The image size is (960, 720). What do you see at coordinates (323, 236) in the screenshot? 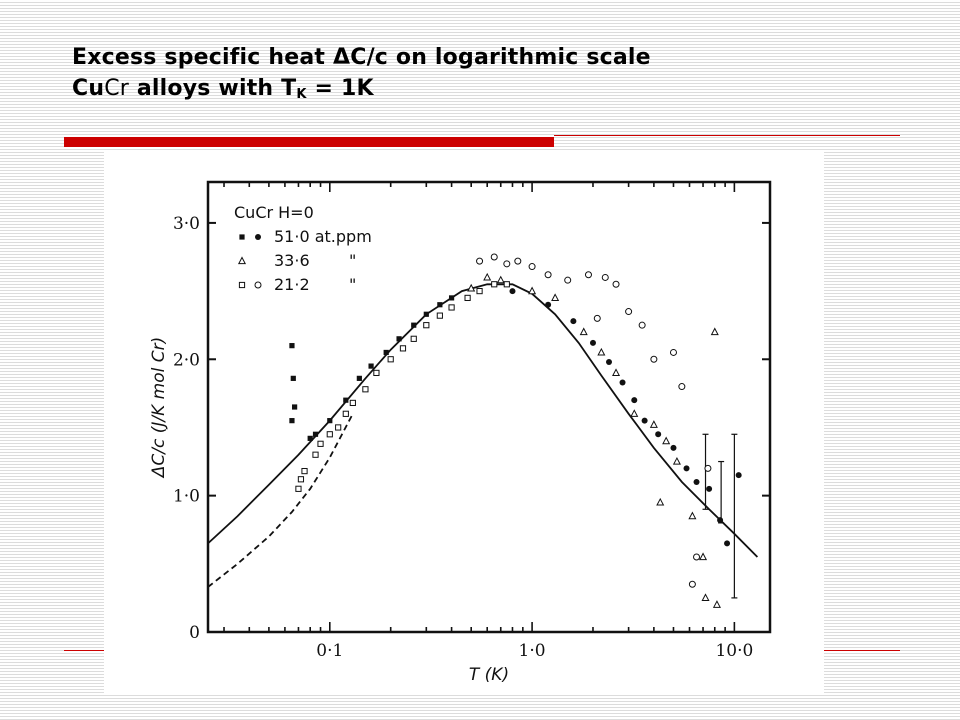
I see `legend-label: 51·0 at.ppm` at bounding box center [323, 236].